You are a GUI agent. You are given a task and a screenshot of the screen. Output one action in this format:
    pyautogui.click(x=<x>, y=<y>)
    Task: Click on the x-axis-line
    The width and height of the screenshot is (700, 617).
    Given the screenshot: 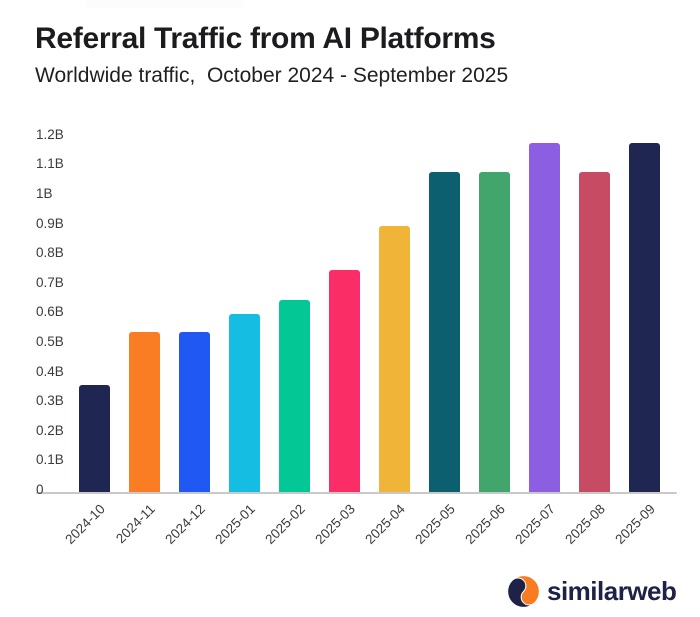 What is the action you would take?
    pyautogui.click(x=356, y=493)
    